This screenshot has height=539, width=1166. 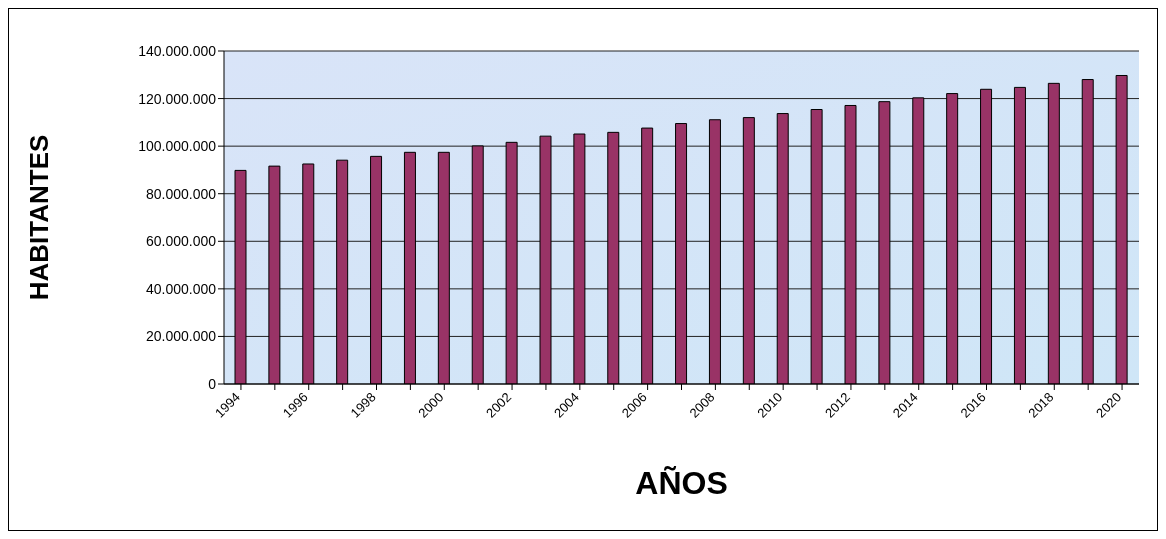 What do you see at coordinates (177, 146) in the screenshot?
I see `y-tick-label: 100.000.000` at bounding box center [177, 146].